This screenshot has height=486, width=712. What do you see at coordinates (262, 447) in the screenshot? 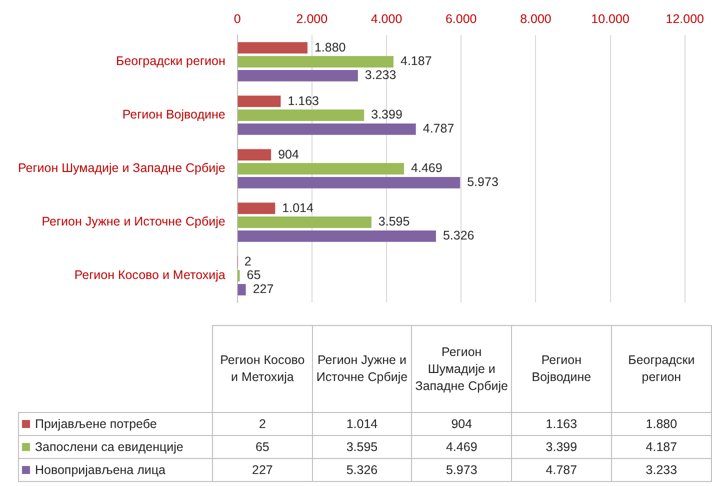
I see `text: 65` at bounding box center [262, 447].